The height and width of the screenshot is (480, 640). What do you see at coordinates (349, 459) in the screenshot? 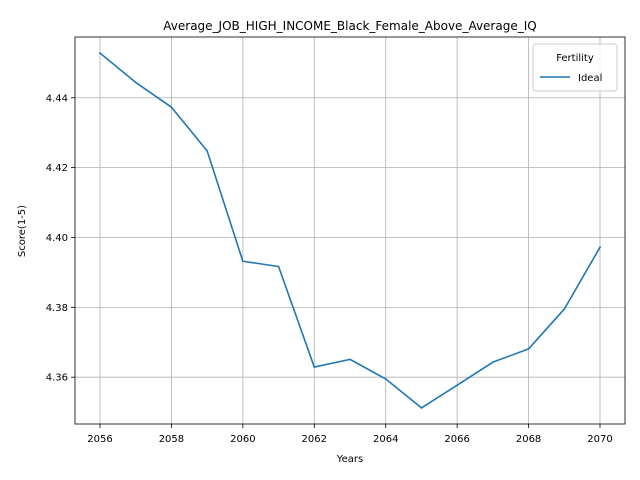
I see `x-axis-label: Years` at bounding box center [349, 459].